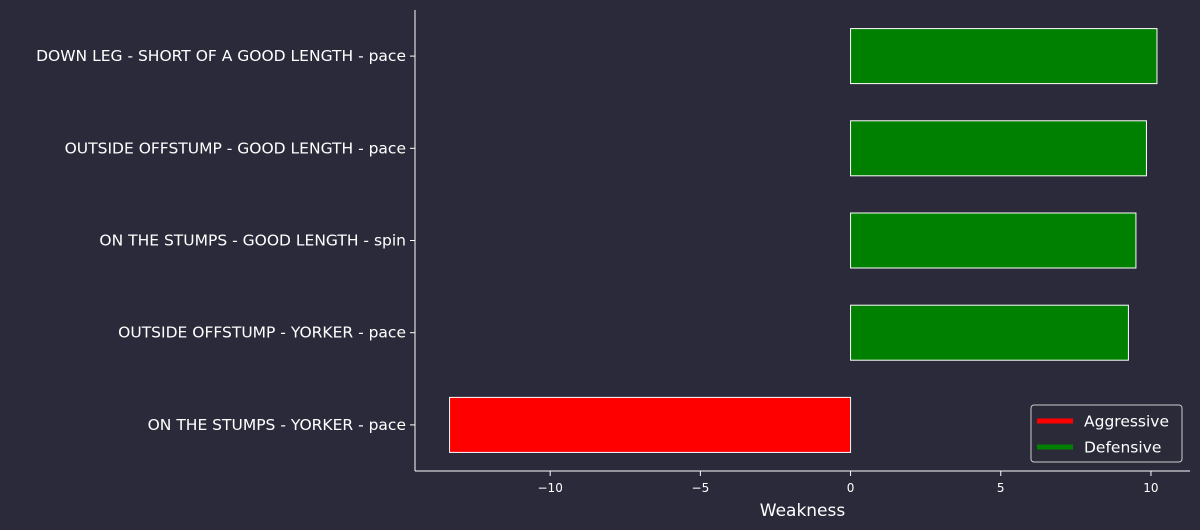  What do you see at coordinates (803, 511) in the screenshot?
I see `x-axis-label: Weakness` at bounding box center [803, 511].